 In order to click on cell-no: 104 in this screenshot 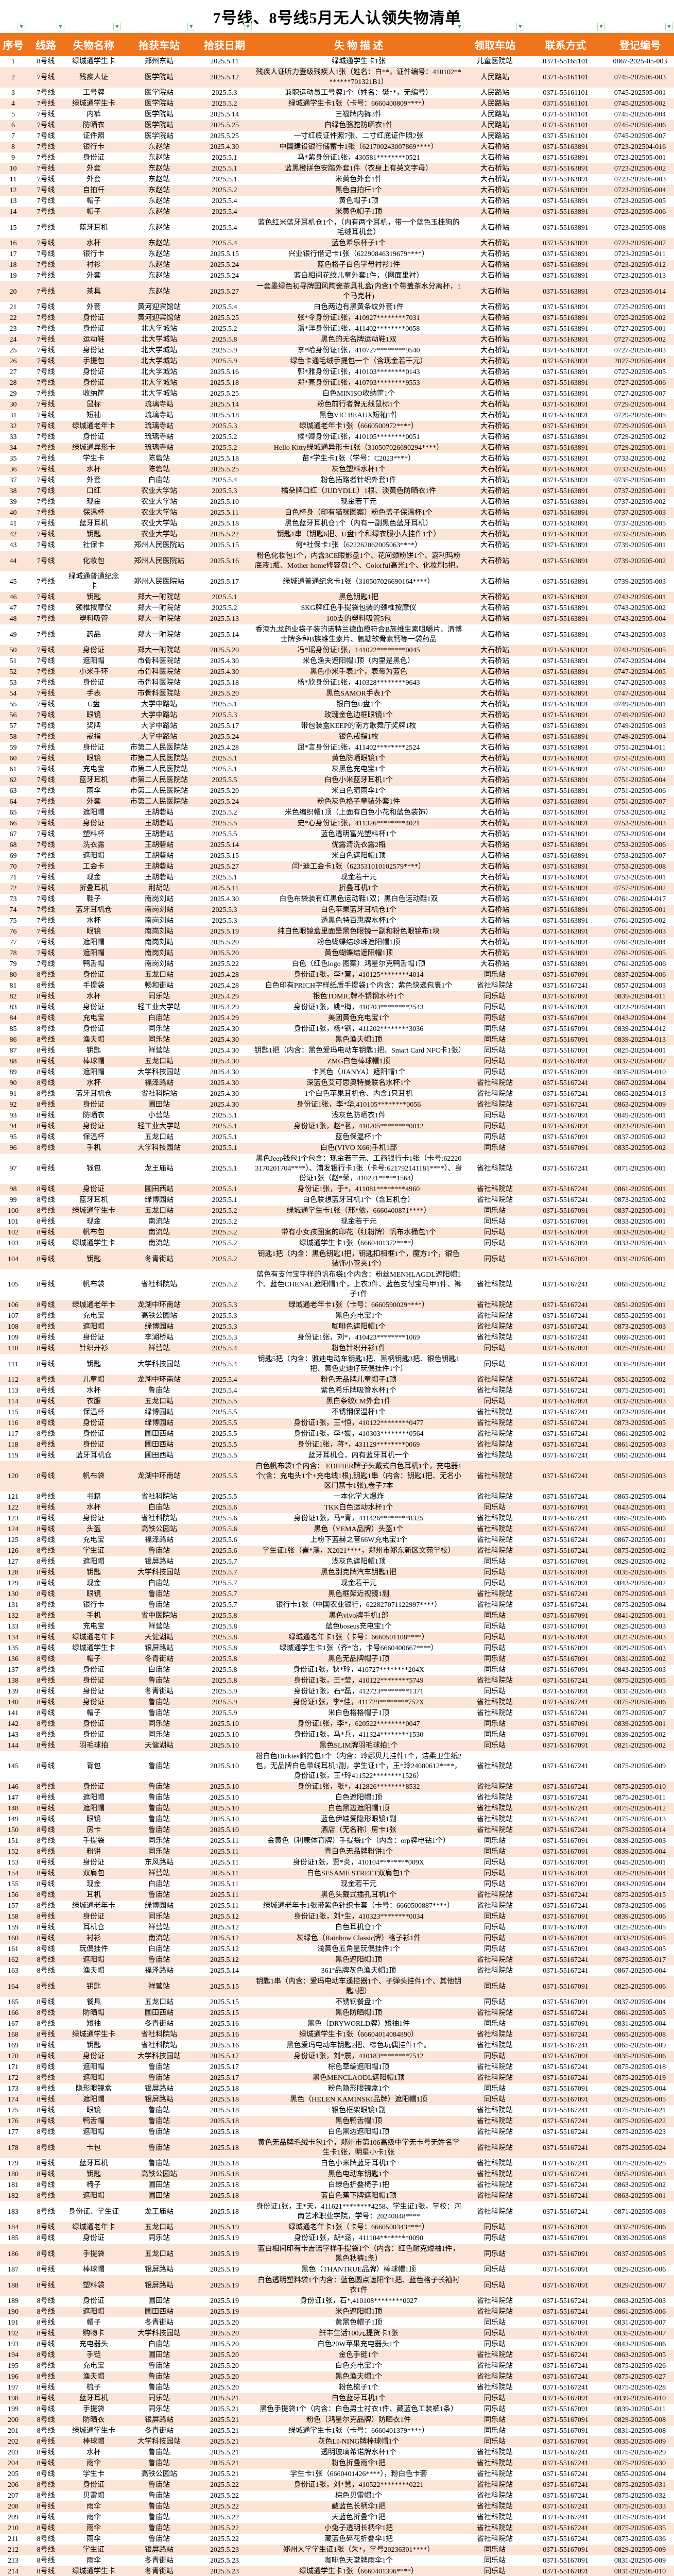, I will do `click(13, 1259)`.